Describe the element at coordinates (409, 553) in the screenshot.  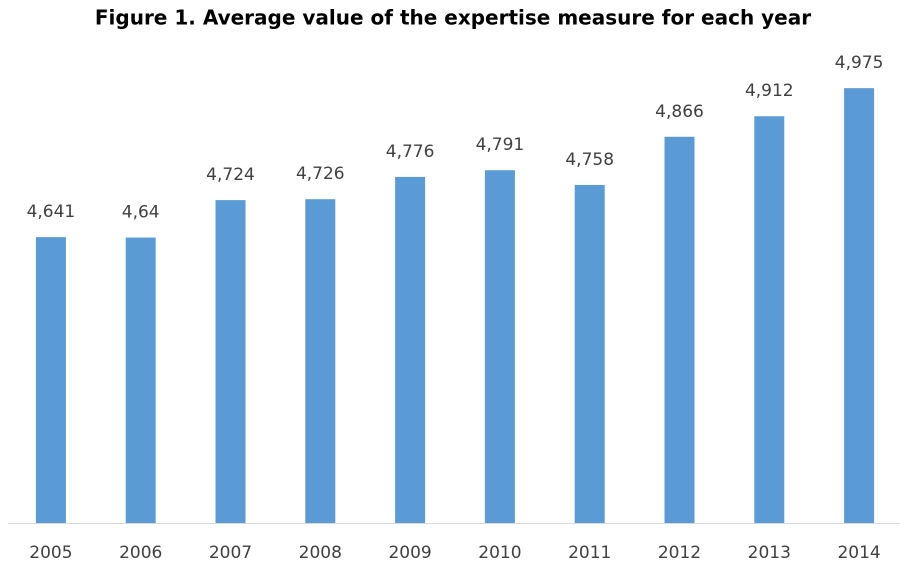
I see `x-tick-label: 2009` at that location.